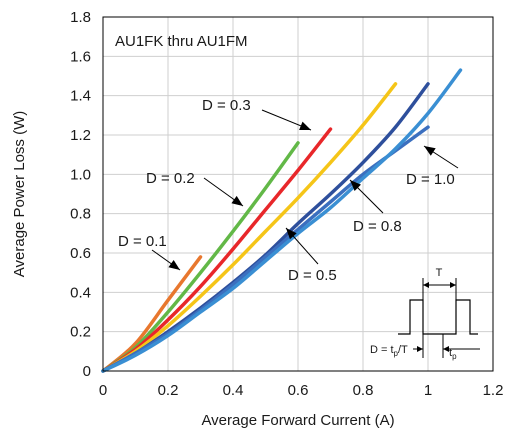  What do you see at coordinates (226, 105) in the screenshot?
I see `series-annotation-label: D = 0.3` at bounding box center [226, 105].